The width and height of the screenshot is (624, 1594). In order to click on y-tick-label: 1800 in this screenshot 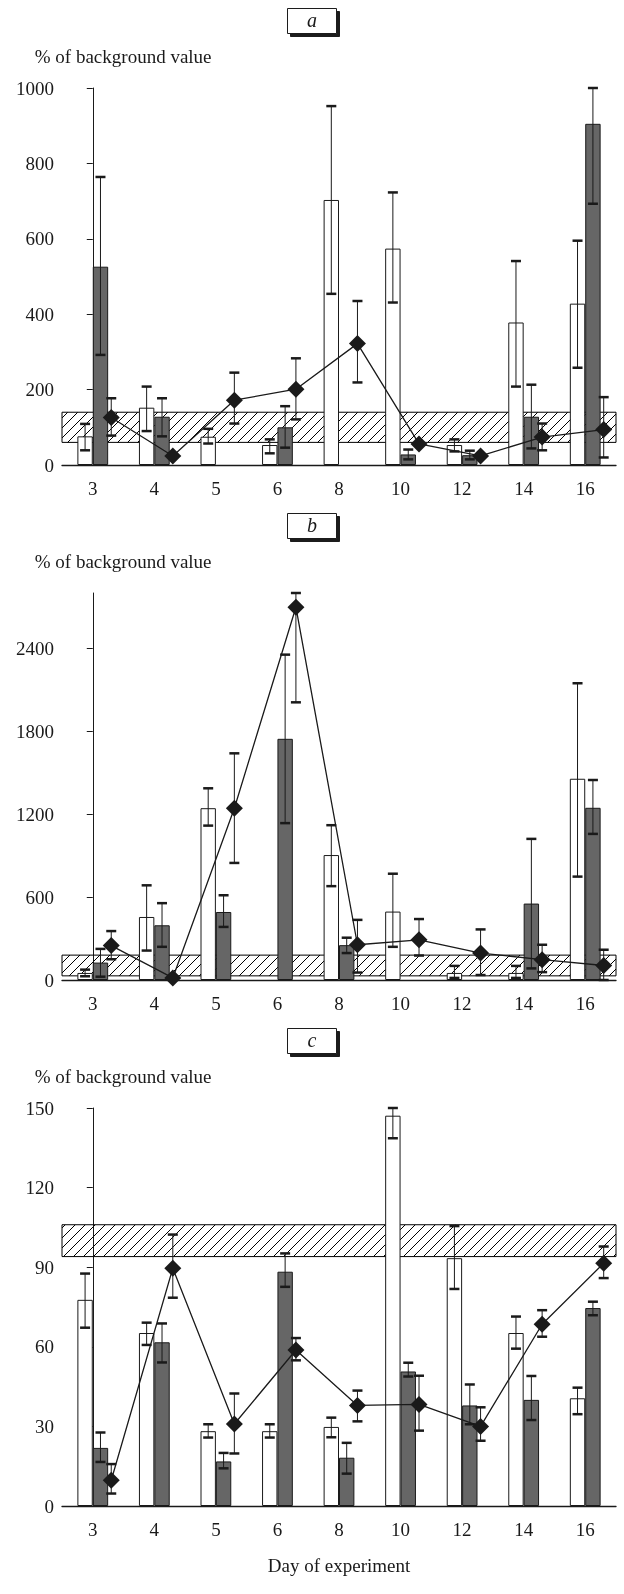, I will do `click(35, 731)`.